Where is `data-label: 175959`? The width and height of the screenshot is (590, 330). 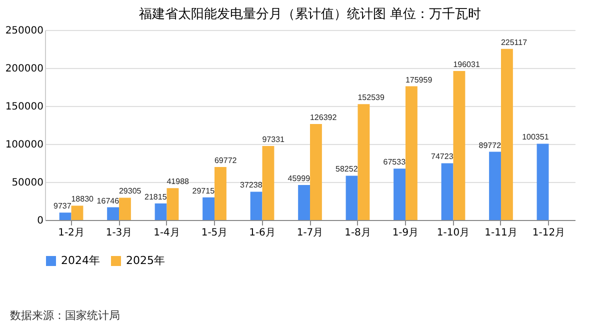
data-label: 175959 is located at coordinates (419, 79).